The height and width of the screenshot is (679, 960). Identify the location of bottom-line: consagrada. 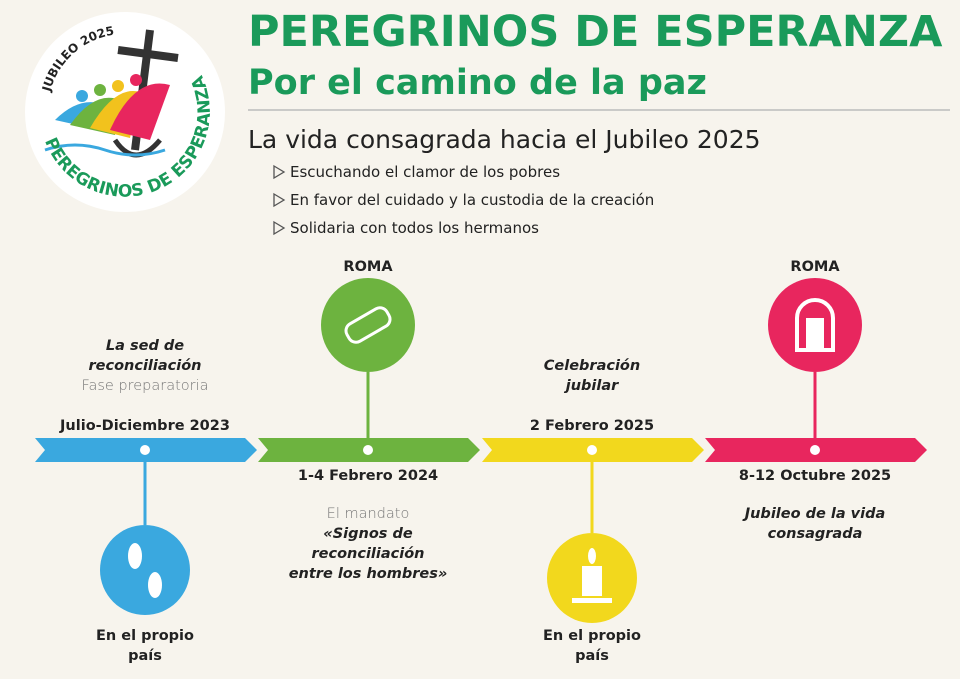
(815, 534).